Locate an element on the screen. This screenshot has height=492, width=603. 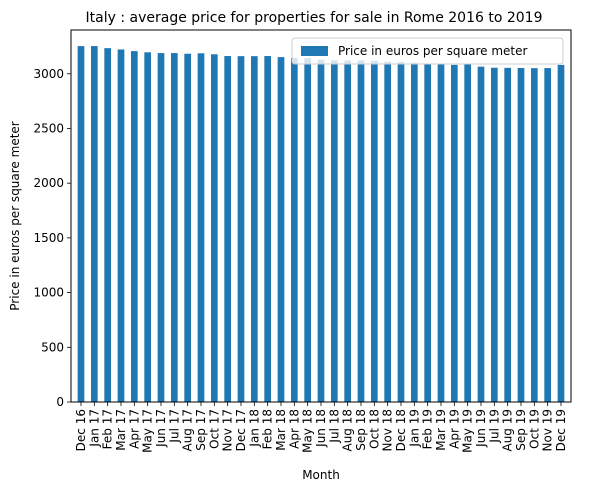
x-tick-label: Mar 18 is located at coordinates (281, 430).